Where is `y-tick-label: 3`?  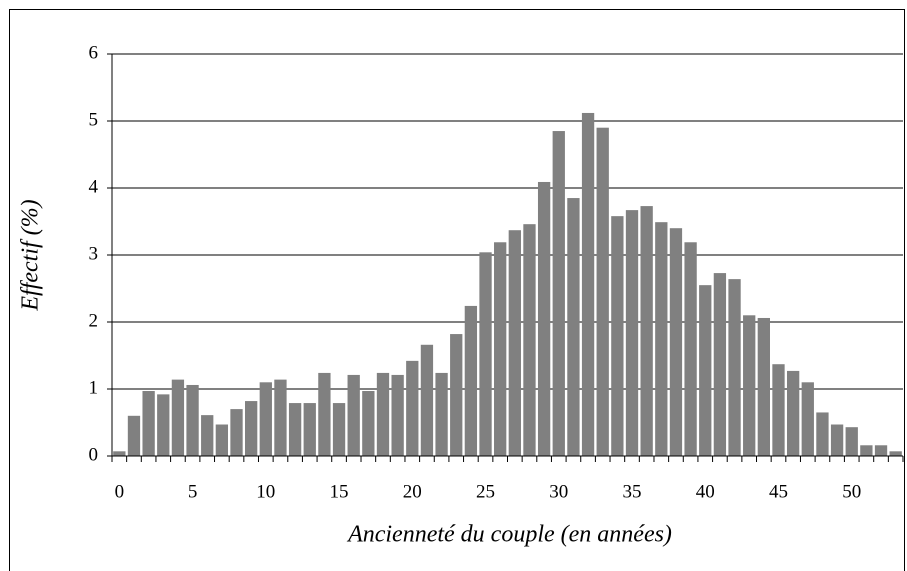
y-tick-label: 3 is located at coordinates (94, 253).